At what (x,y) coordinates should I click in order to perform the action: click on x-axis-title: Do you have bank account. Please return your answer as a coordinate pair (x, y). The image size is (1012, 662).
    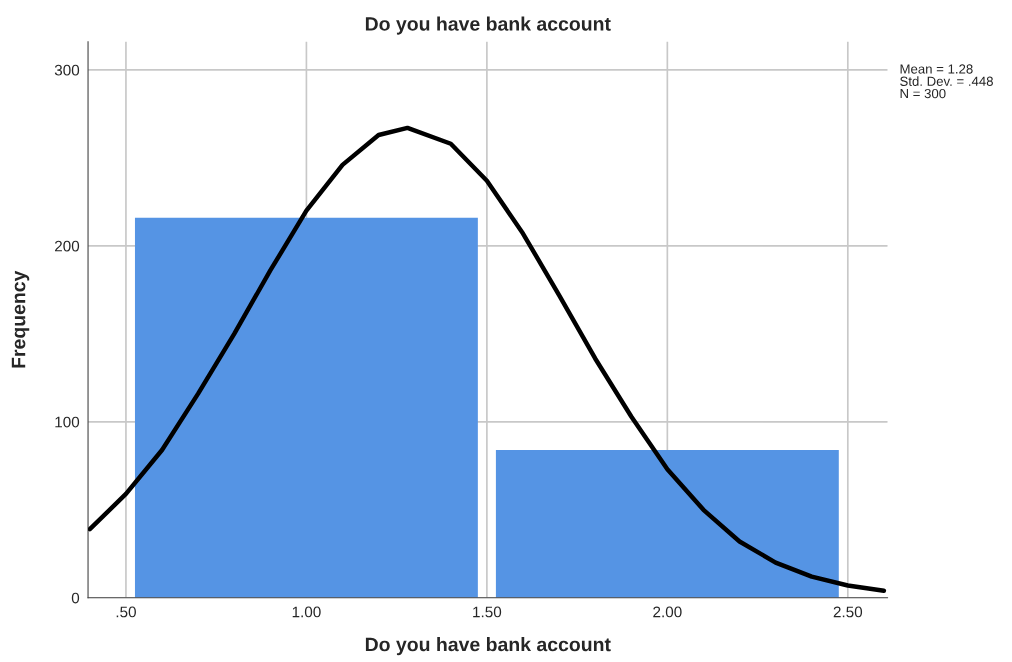
    Looking at the image, I should click on (488, 646).